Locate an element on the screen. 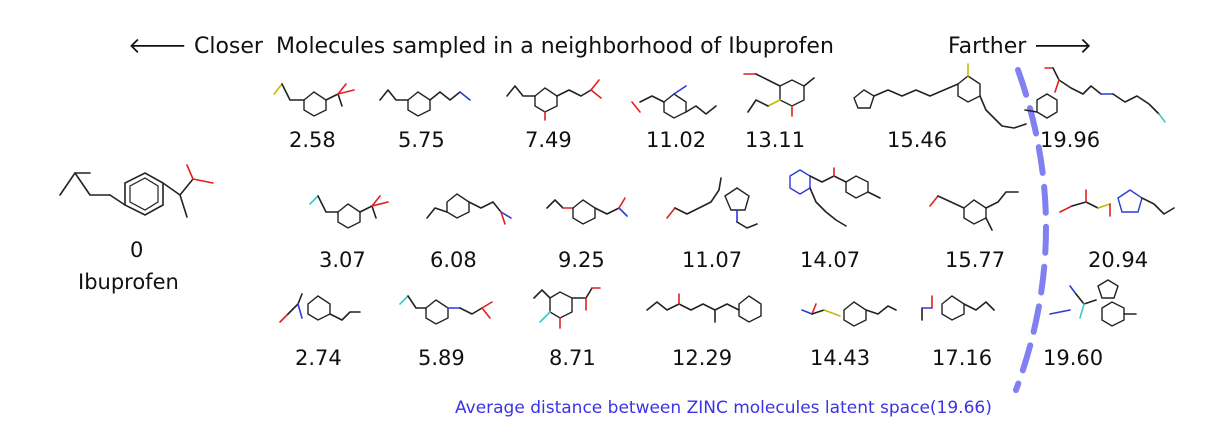  distance-value: 7.49 is located at coordinates (548, 140).